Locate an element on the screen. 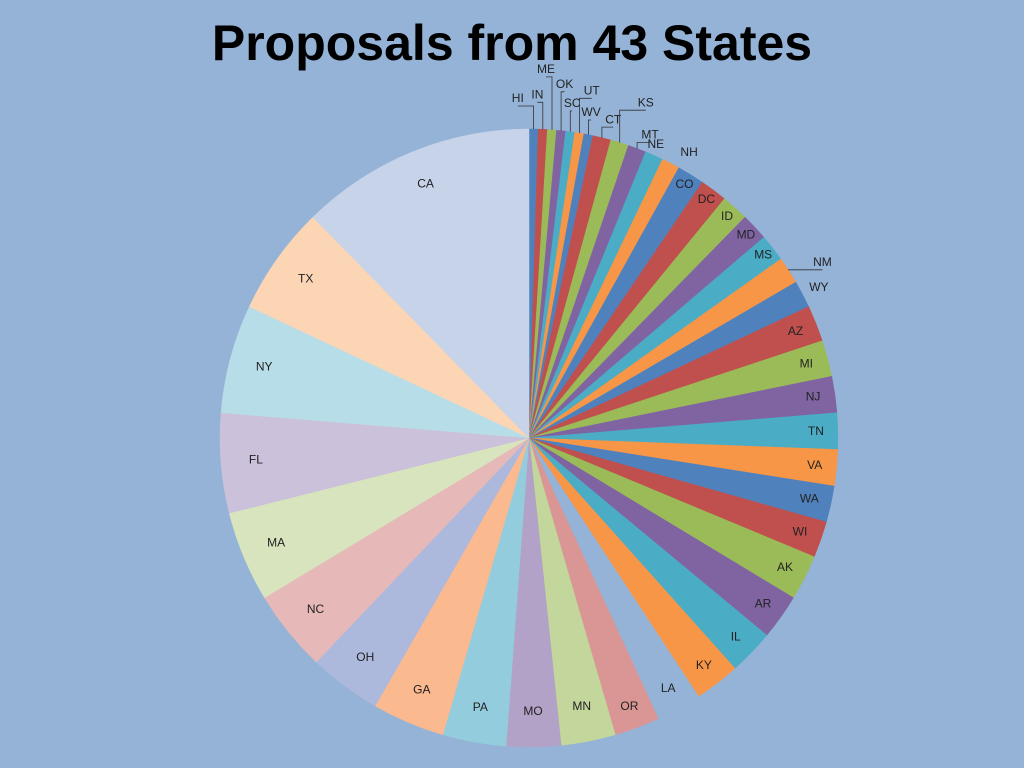  slice-label-ut: UT is located at coordinates (592, 90).